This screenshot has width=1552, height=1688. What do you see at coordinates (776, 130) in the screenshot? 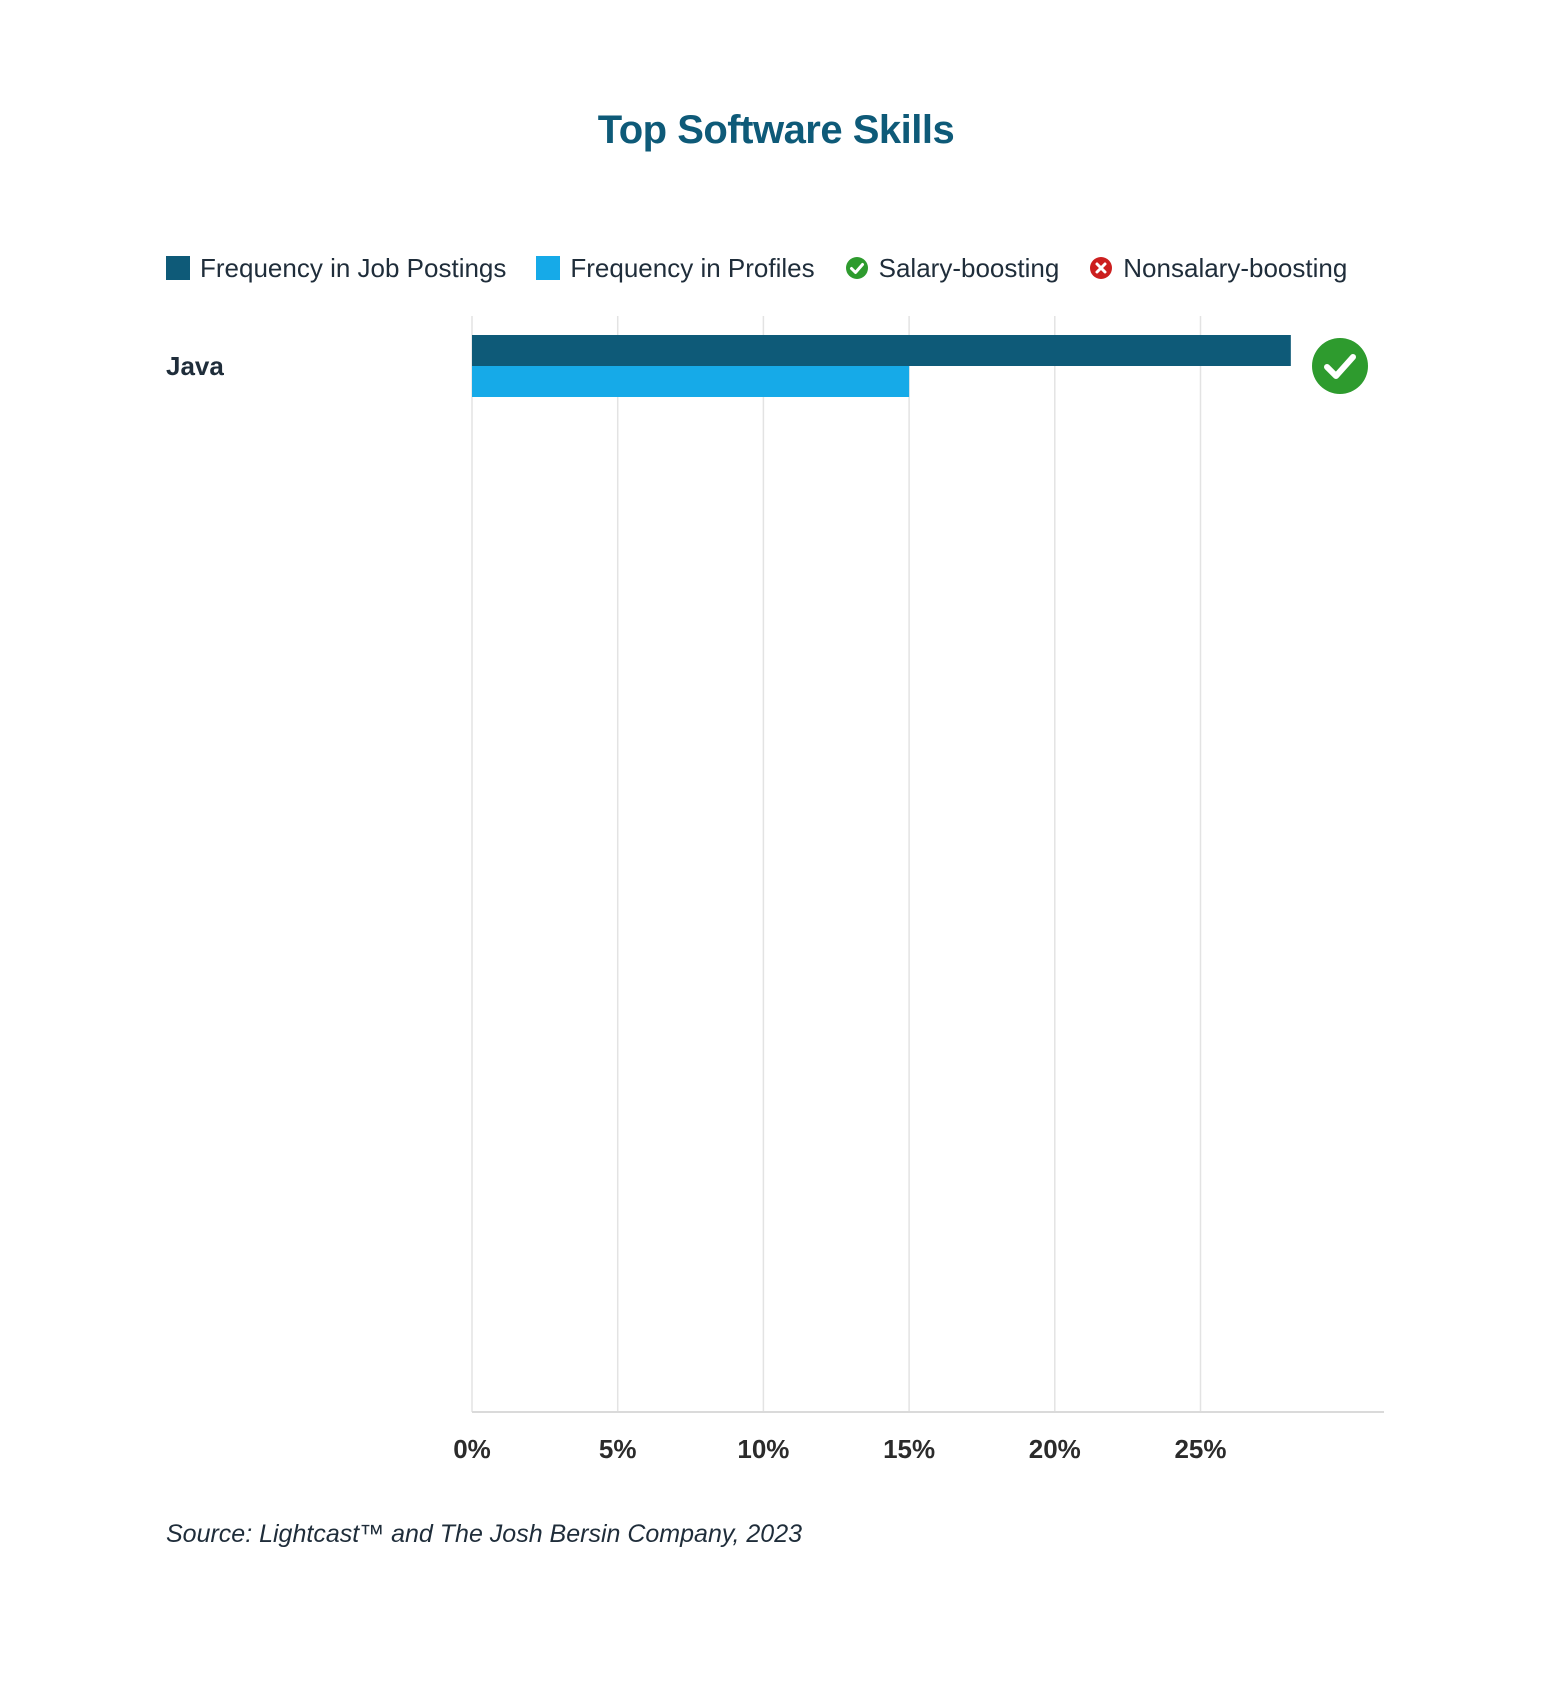
I see `chart-title: Top Software Skills` at bounding box center [776, 130].